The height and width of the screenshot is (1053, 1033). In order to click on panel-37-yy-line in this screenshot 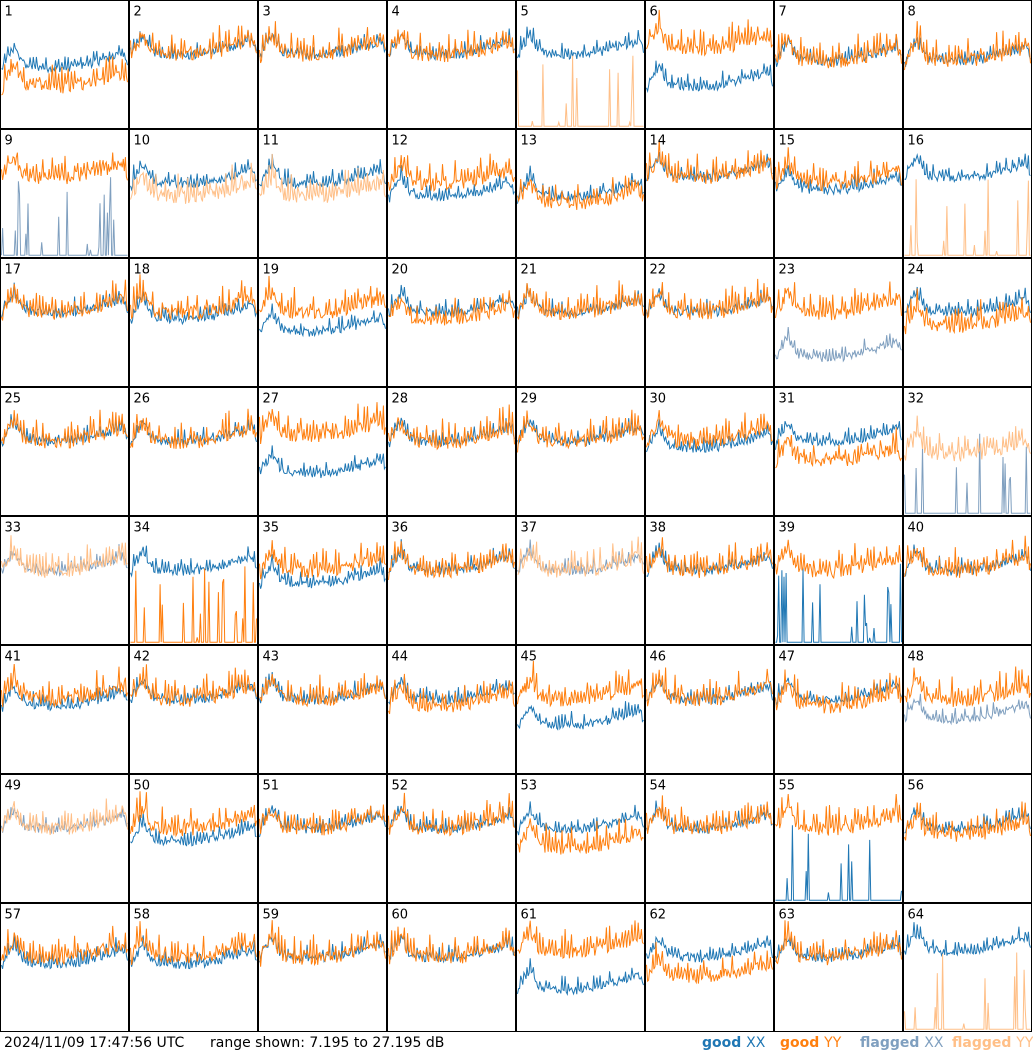, I will do `click(580, 557)`.